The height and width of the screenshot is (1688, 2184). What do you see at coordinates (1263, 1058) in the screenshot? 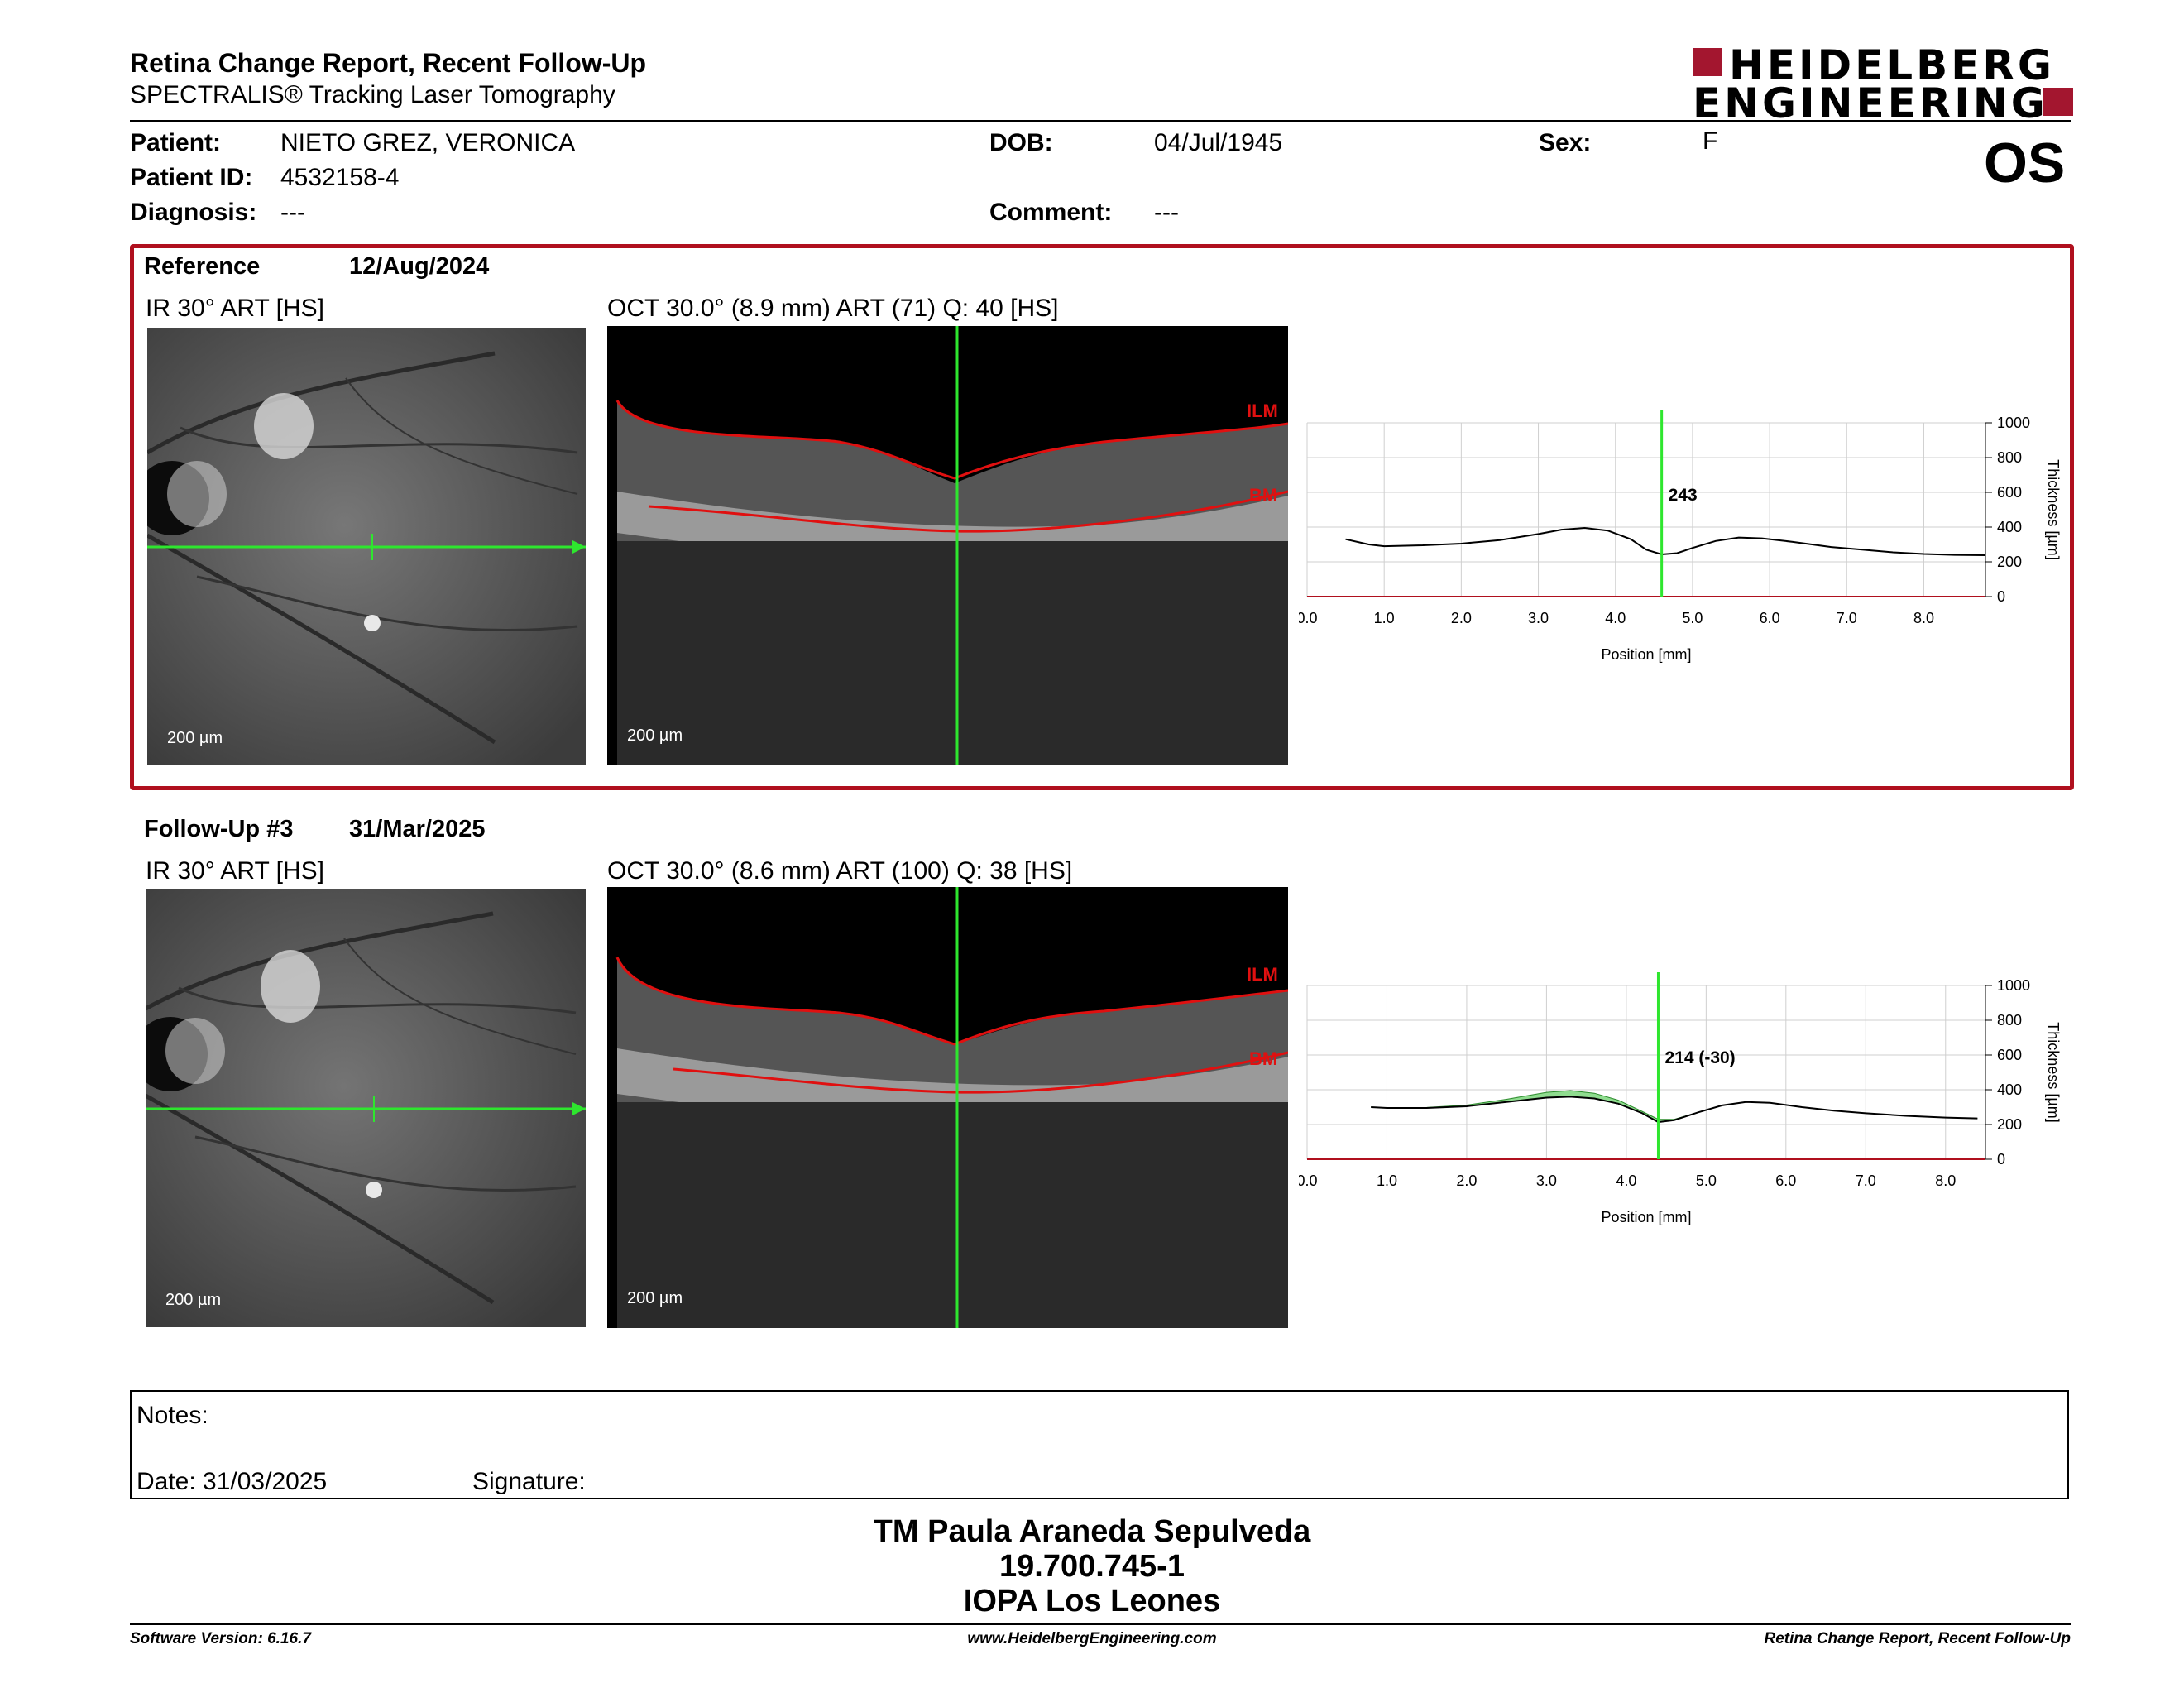
I see `followup-bm-label: BM` at bounding box center [1263, 1058].